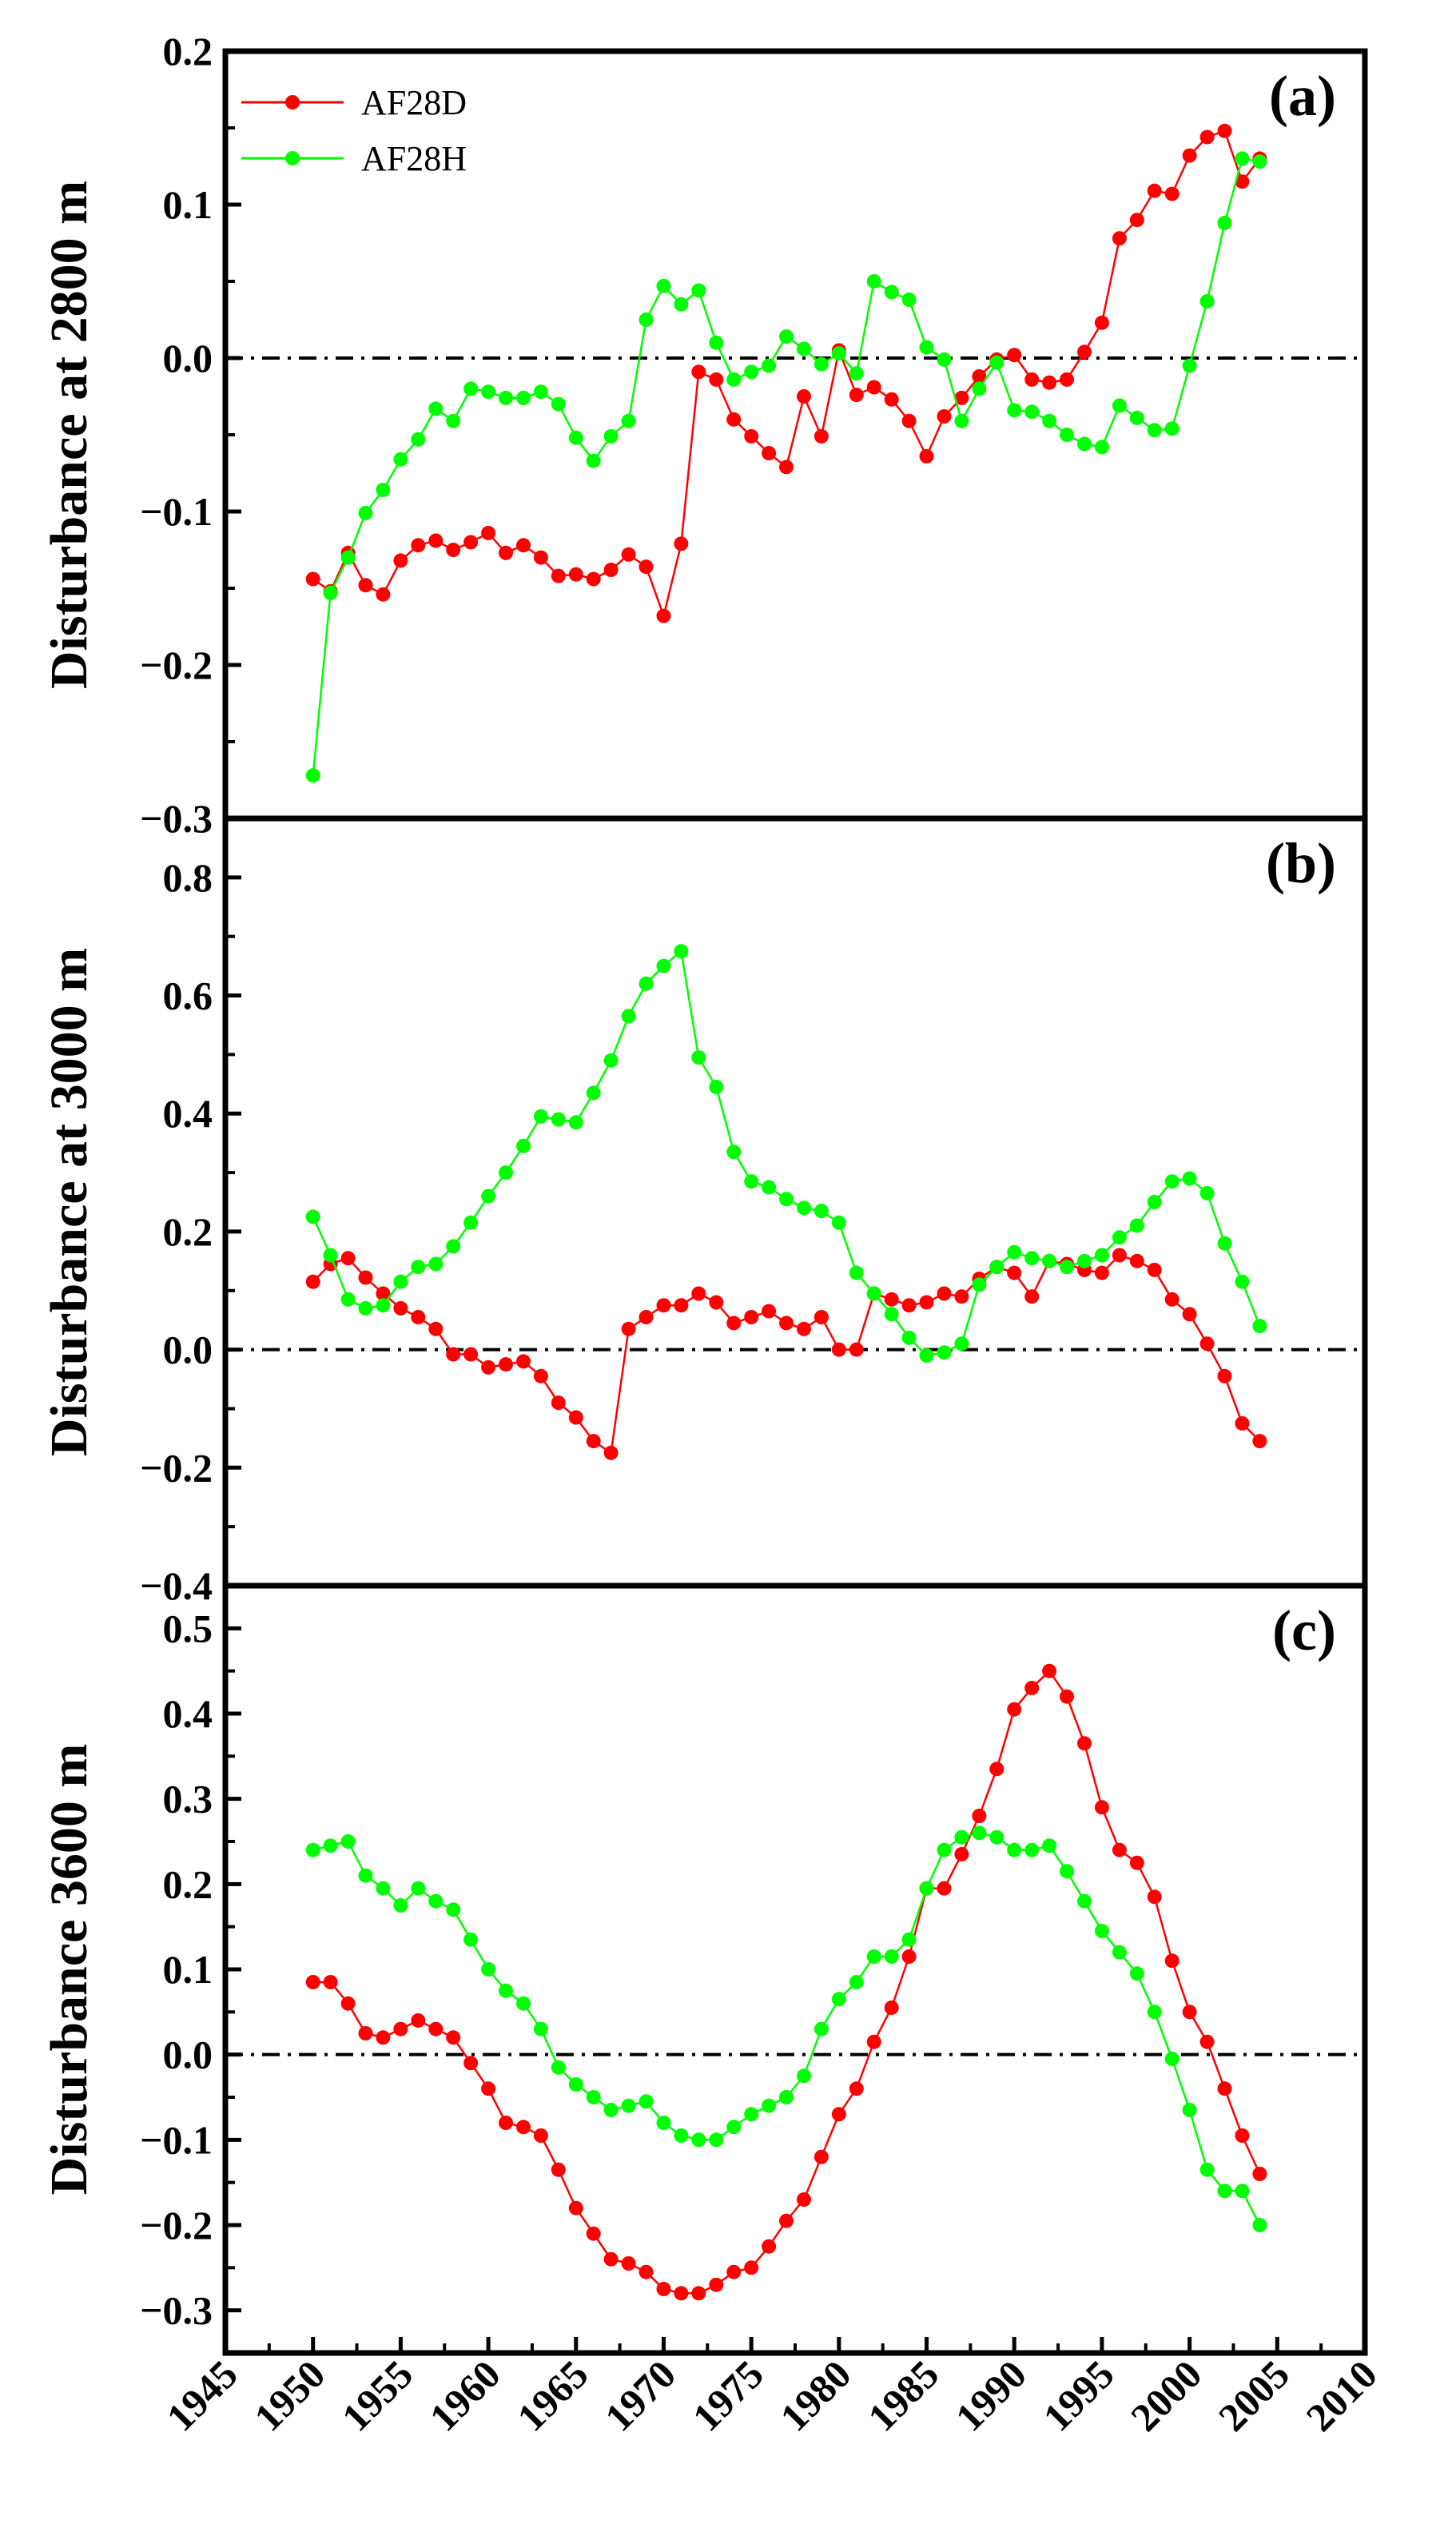 The width and height of the screenshot is (1456, 2540). What do you see at coordinates (188, 2055) in the screenshot?
I see `y-tick-label: 0.0` at bounding box center [188, 2055].